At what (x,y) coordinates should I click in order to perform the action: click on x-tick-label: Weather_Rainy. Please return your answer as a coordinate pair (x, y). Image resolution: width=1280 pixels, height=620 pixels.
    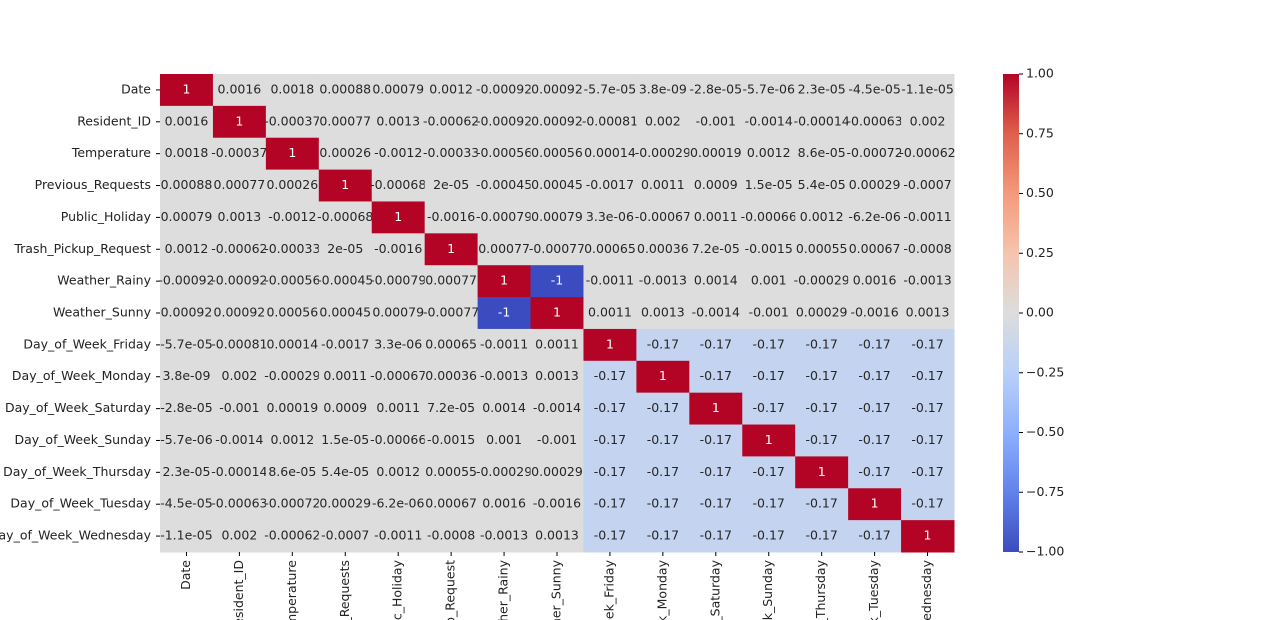
    Looking at the image, I should click on (503, 589).